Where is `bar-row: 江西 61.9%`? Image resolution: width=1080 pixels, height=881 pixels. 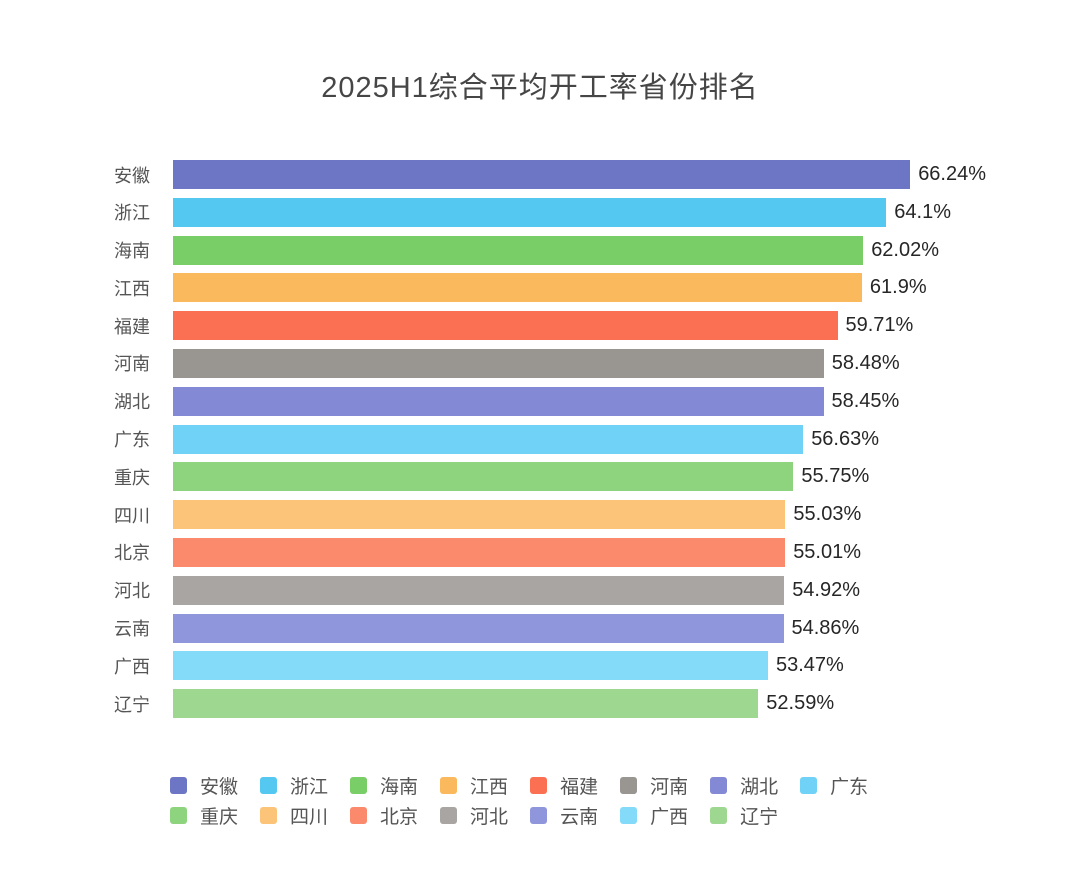
bar-row: 江西 61.9% is located at coordinates (540, 288).